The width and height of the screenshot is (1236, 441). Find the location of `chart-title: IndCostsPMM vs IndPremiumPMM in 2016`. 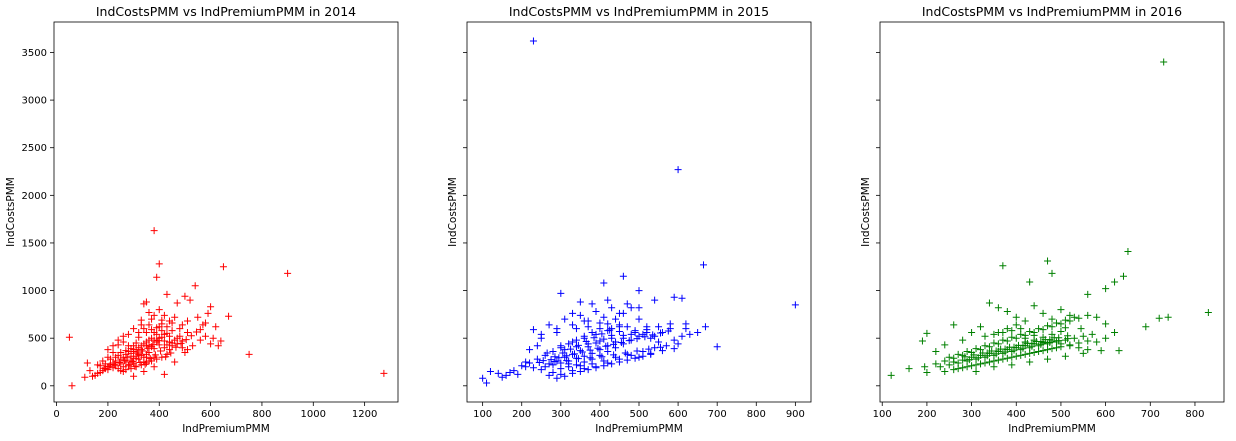

chart-title: IndCostsPMM vs IndPremiumPMM in 2016 is located at coordinates (1052, 11).